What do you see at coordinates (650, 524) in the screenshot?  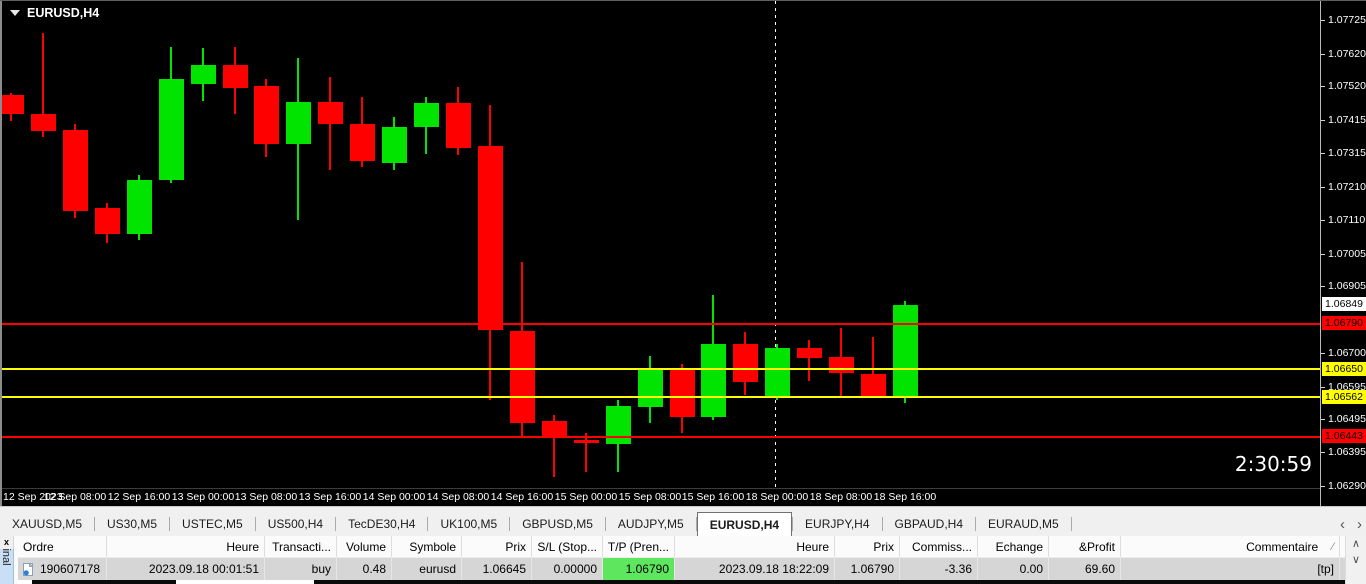 I see `chart-tab-audjpy-m5: AUDJPY,M5` at bounding box center [650, 524].